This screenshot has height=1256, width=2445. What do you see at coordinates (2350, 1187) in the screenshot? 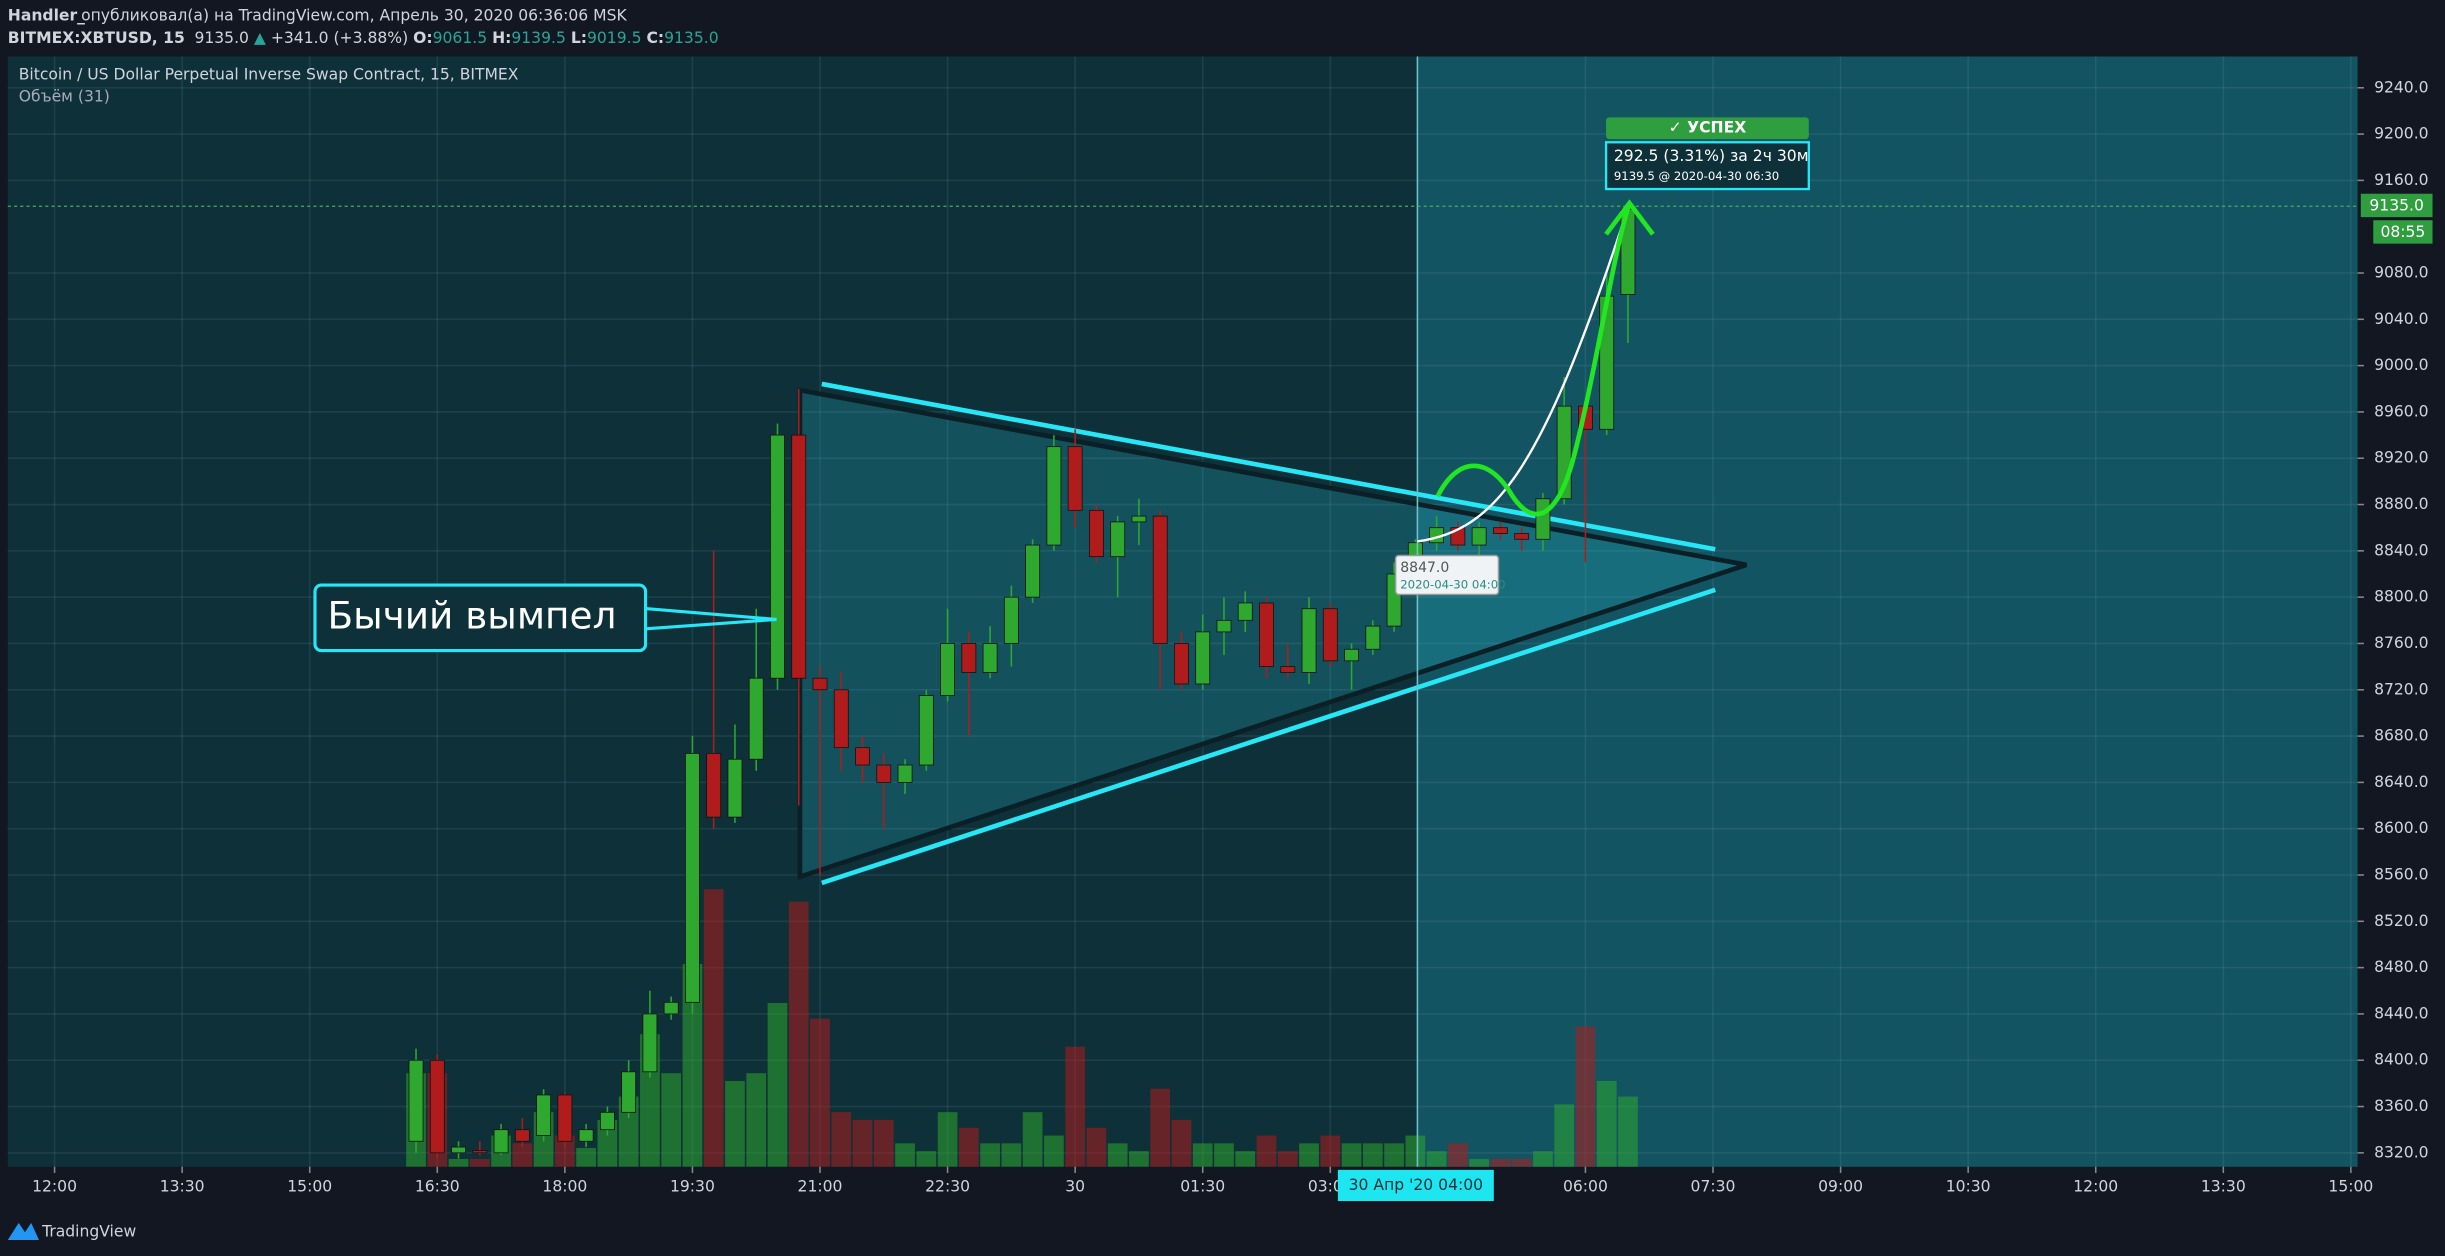
I see `x-tick-label: 15:00` at bounding box center [2350, 1187].